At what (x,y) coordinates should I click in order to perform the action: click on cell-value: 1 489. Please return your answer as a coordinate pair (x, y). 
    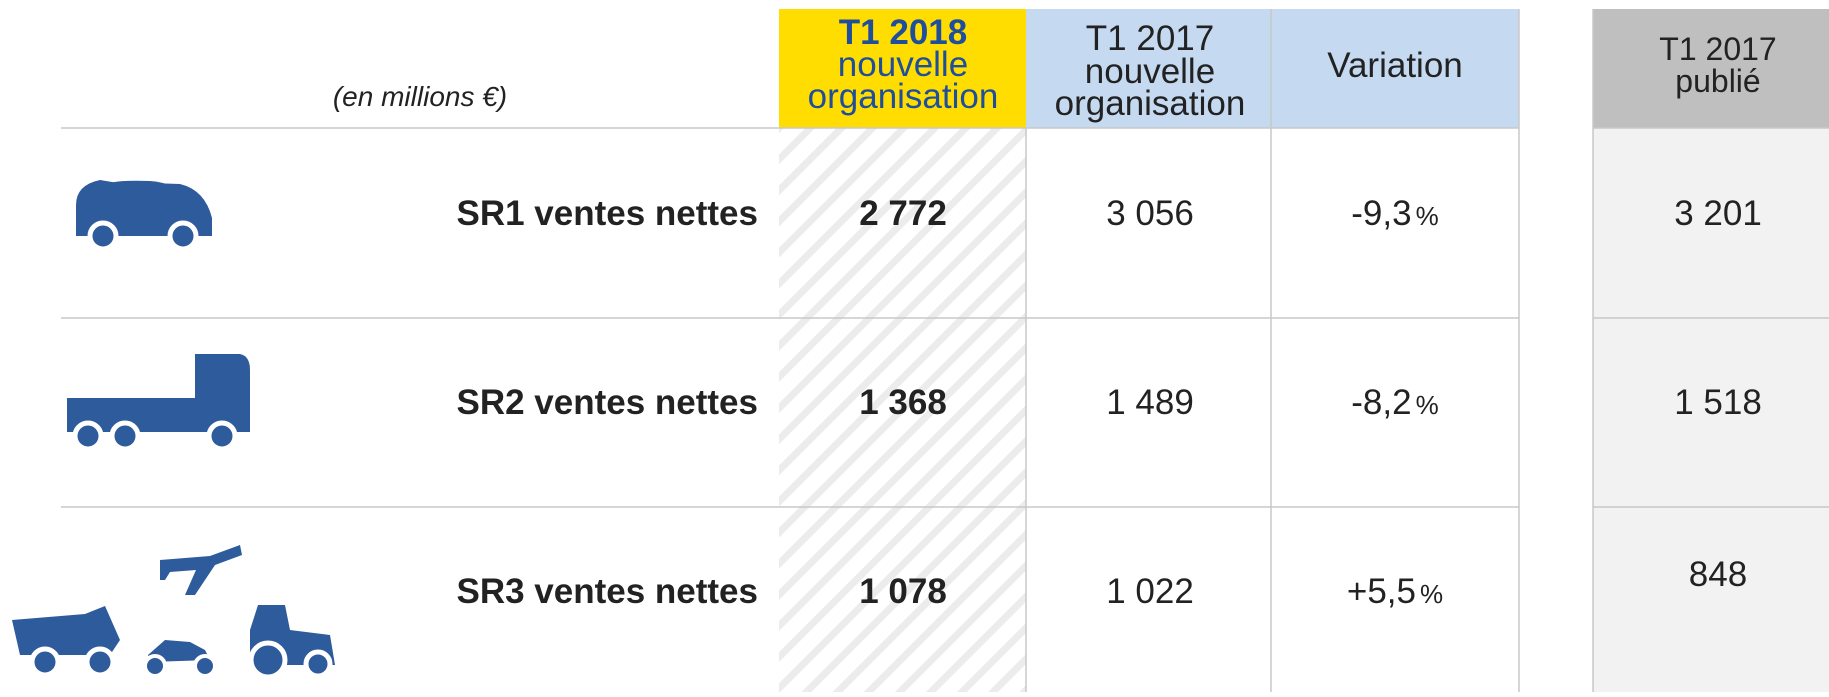
    Looking at the image, I should click on (1150, 402).